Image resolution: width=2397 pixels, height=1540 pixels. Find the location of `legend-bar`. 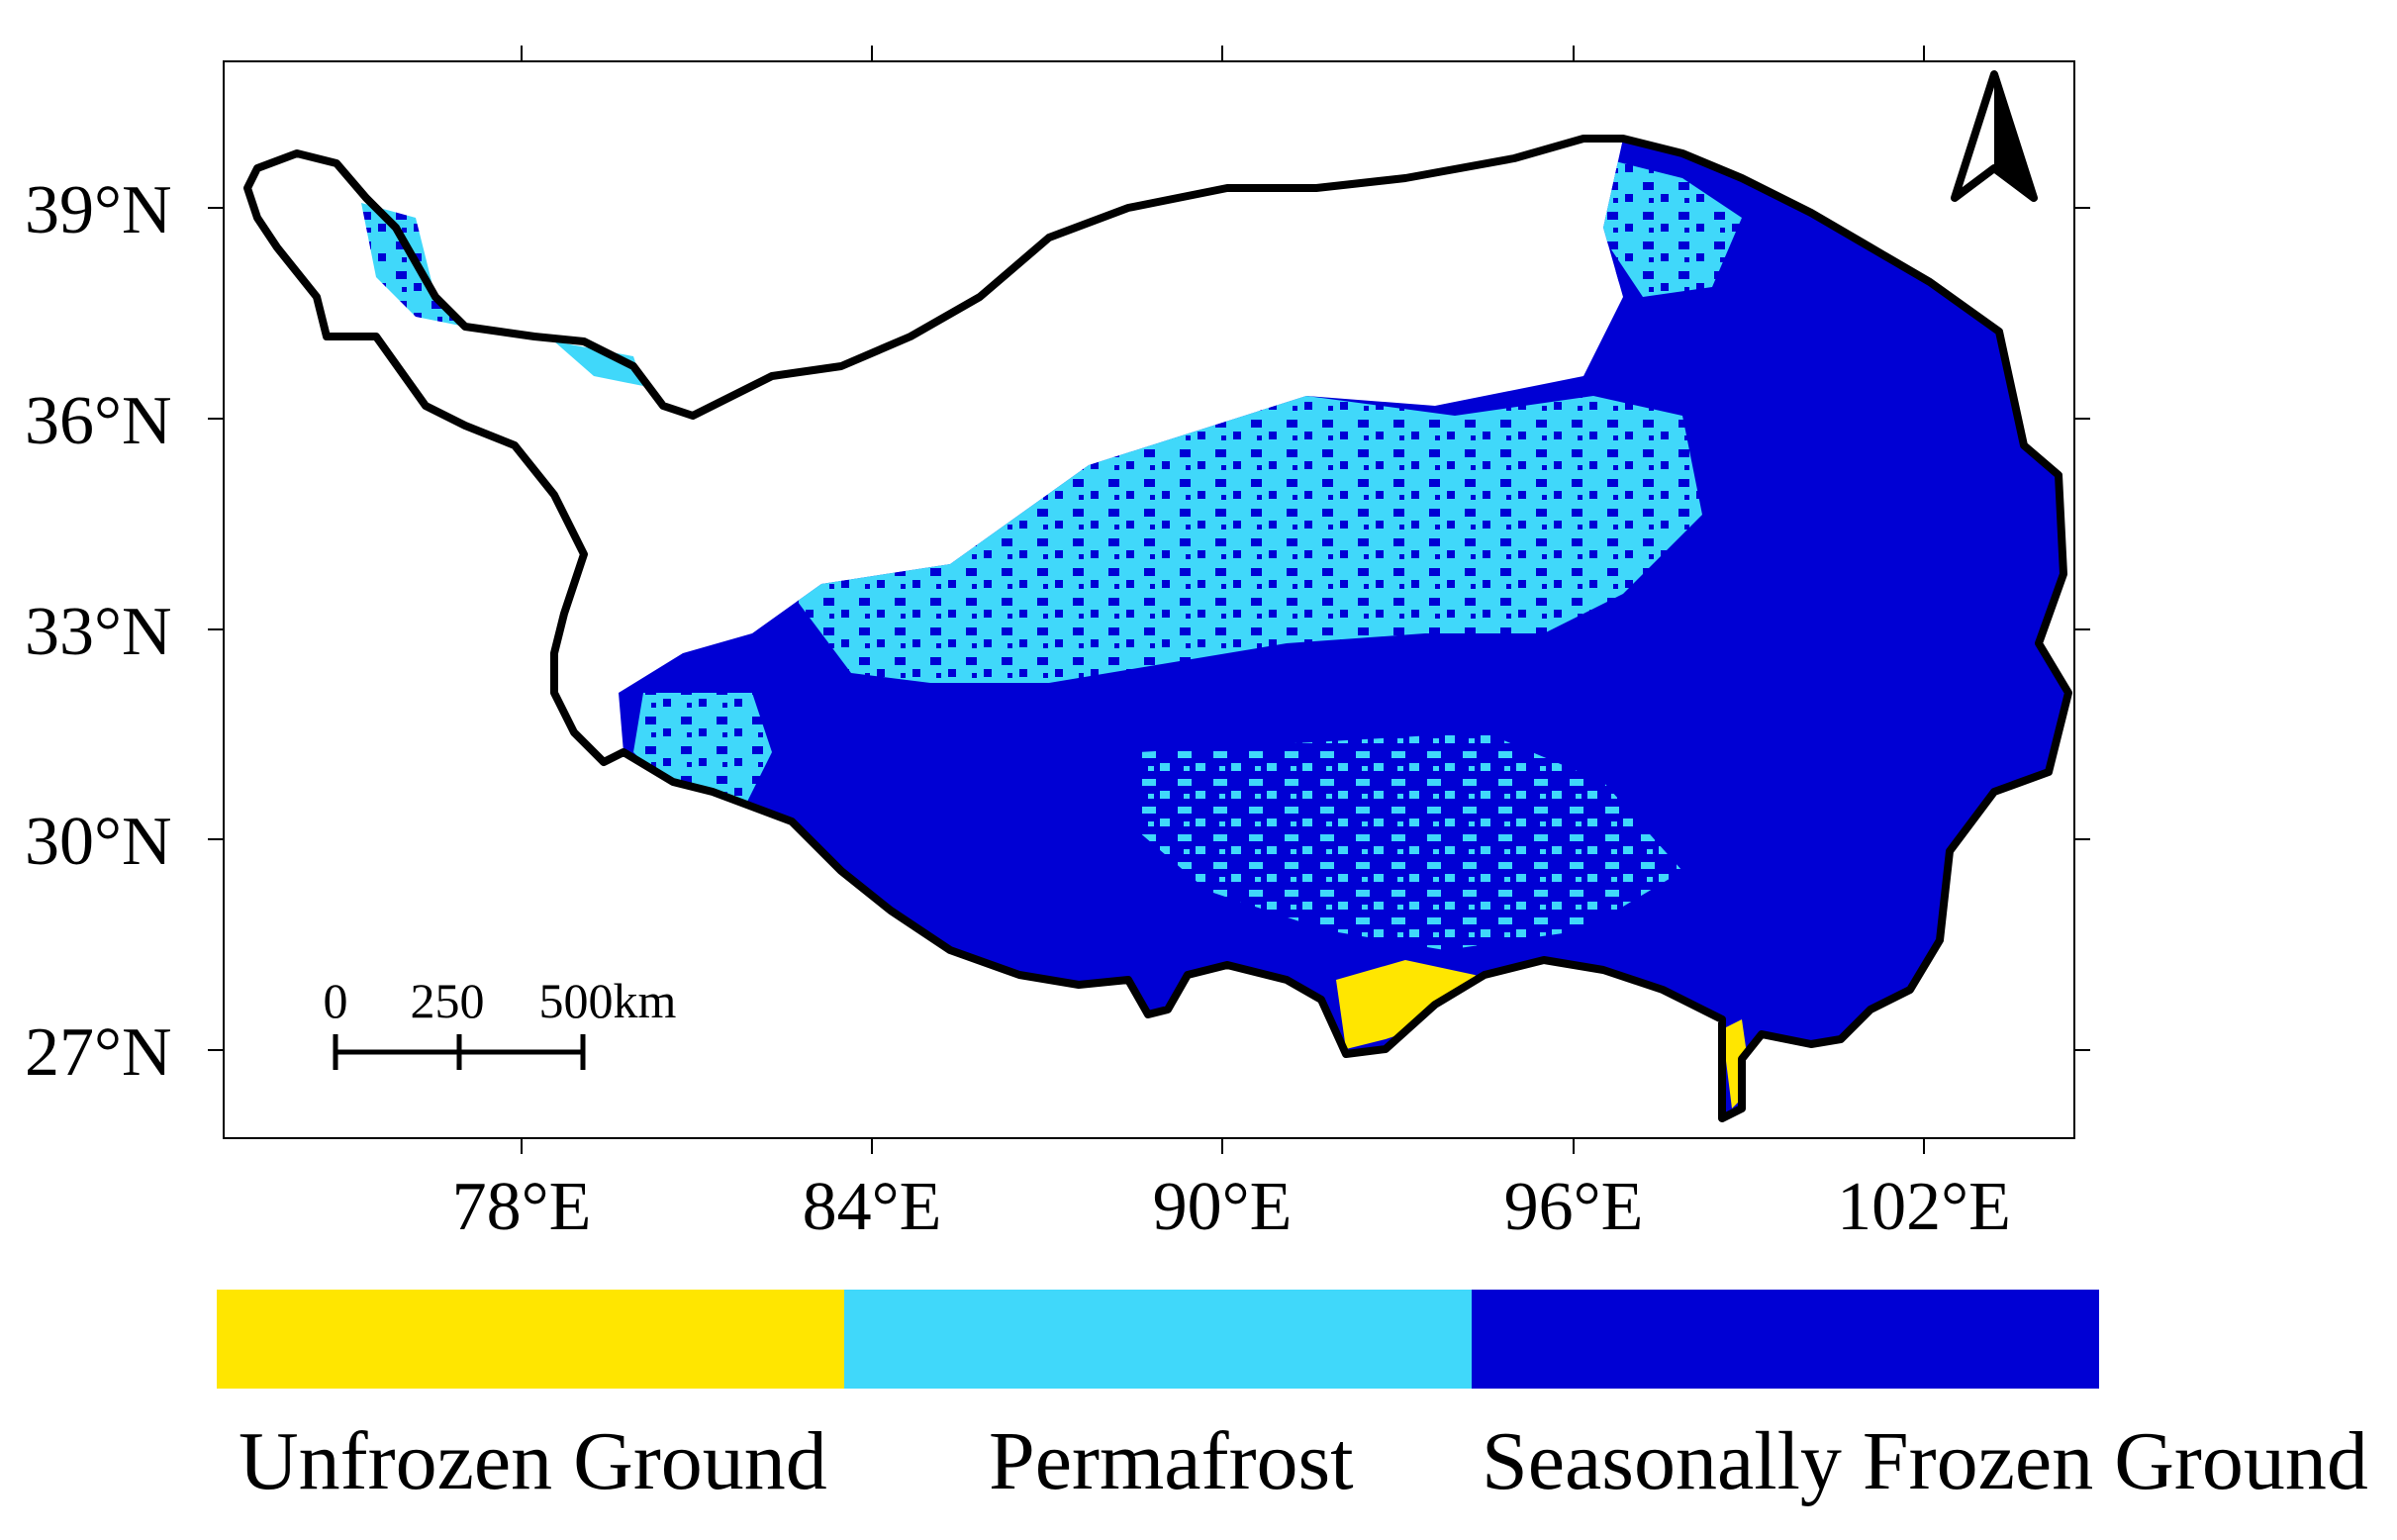

legend-bar is located at coordinates (1158, 1339).